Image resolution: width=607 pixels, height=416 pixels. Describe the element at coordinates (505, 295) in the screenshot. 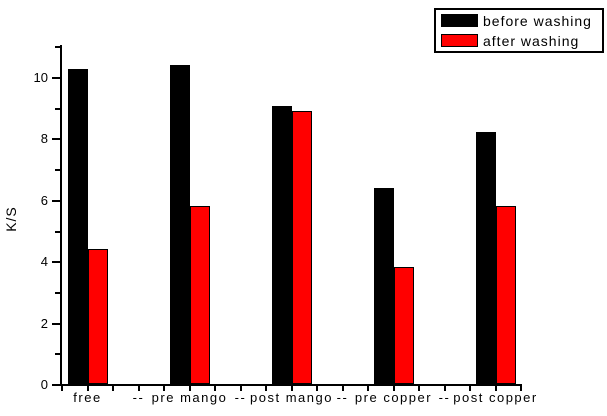

I see `bar-after-washing-post-copper` at that location.